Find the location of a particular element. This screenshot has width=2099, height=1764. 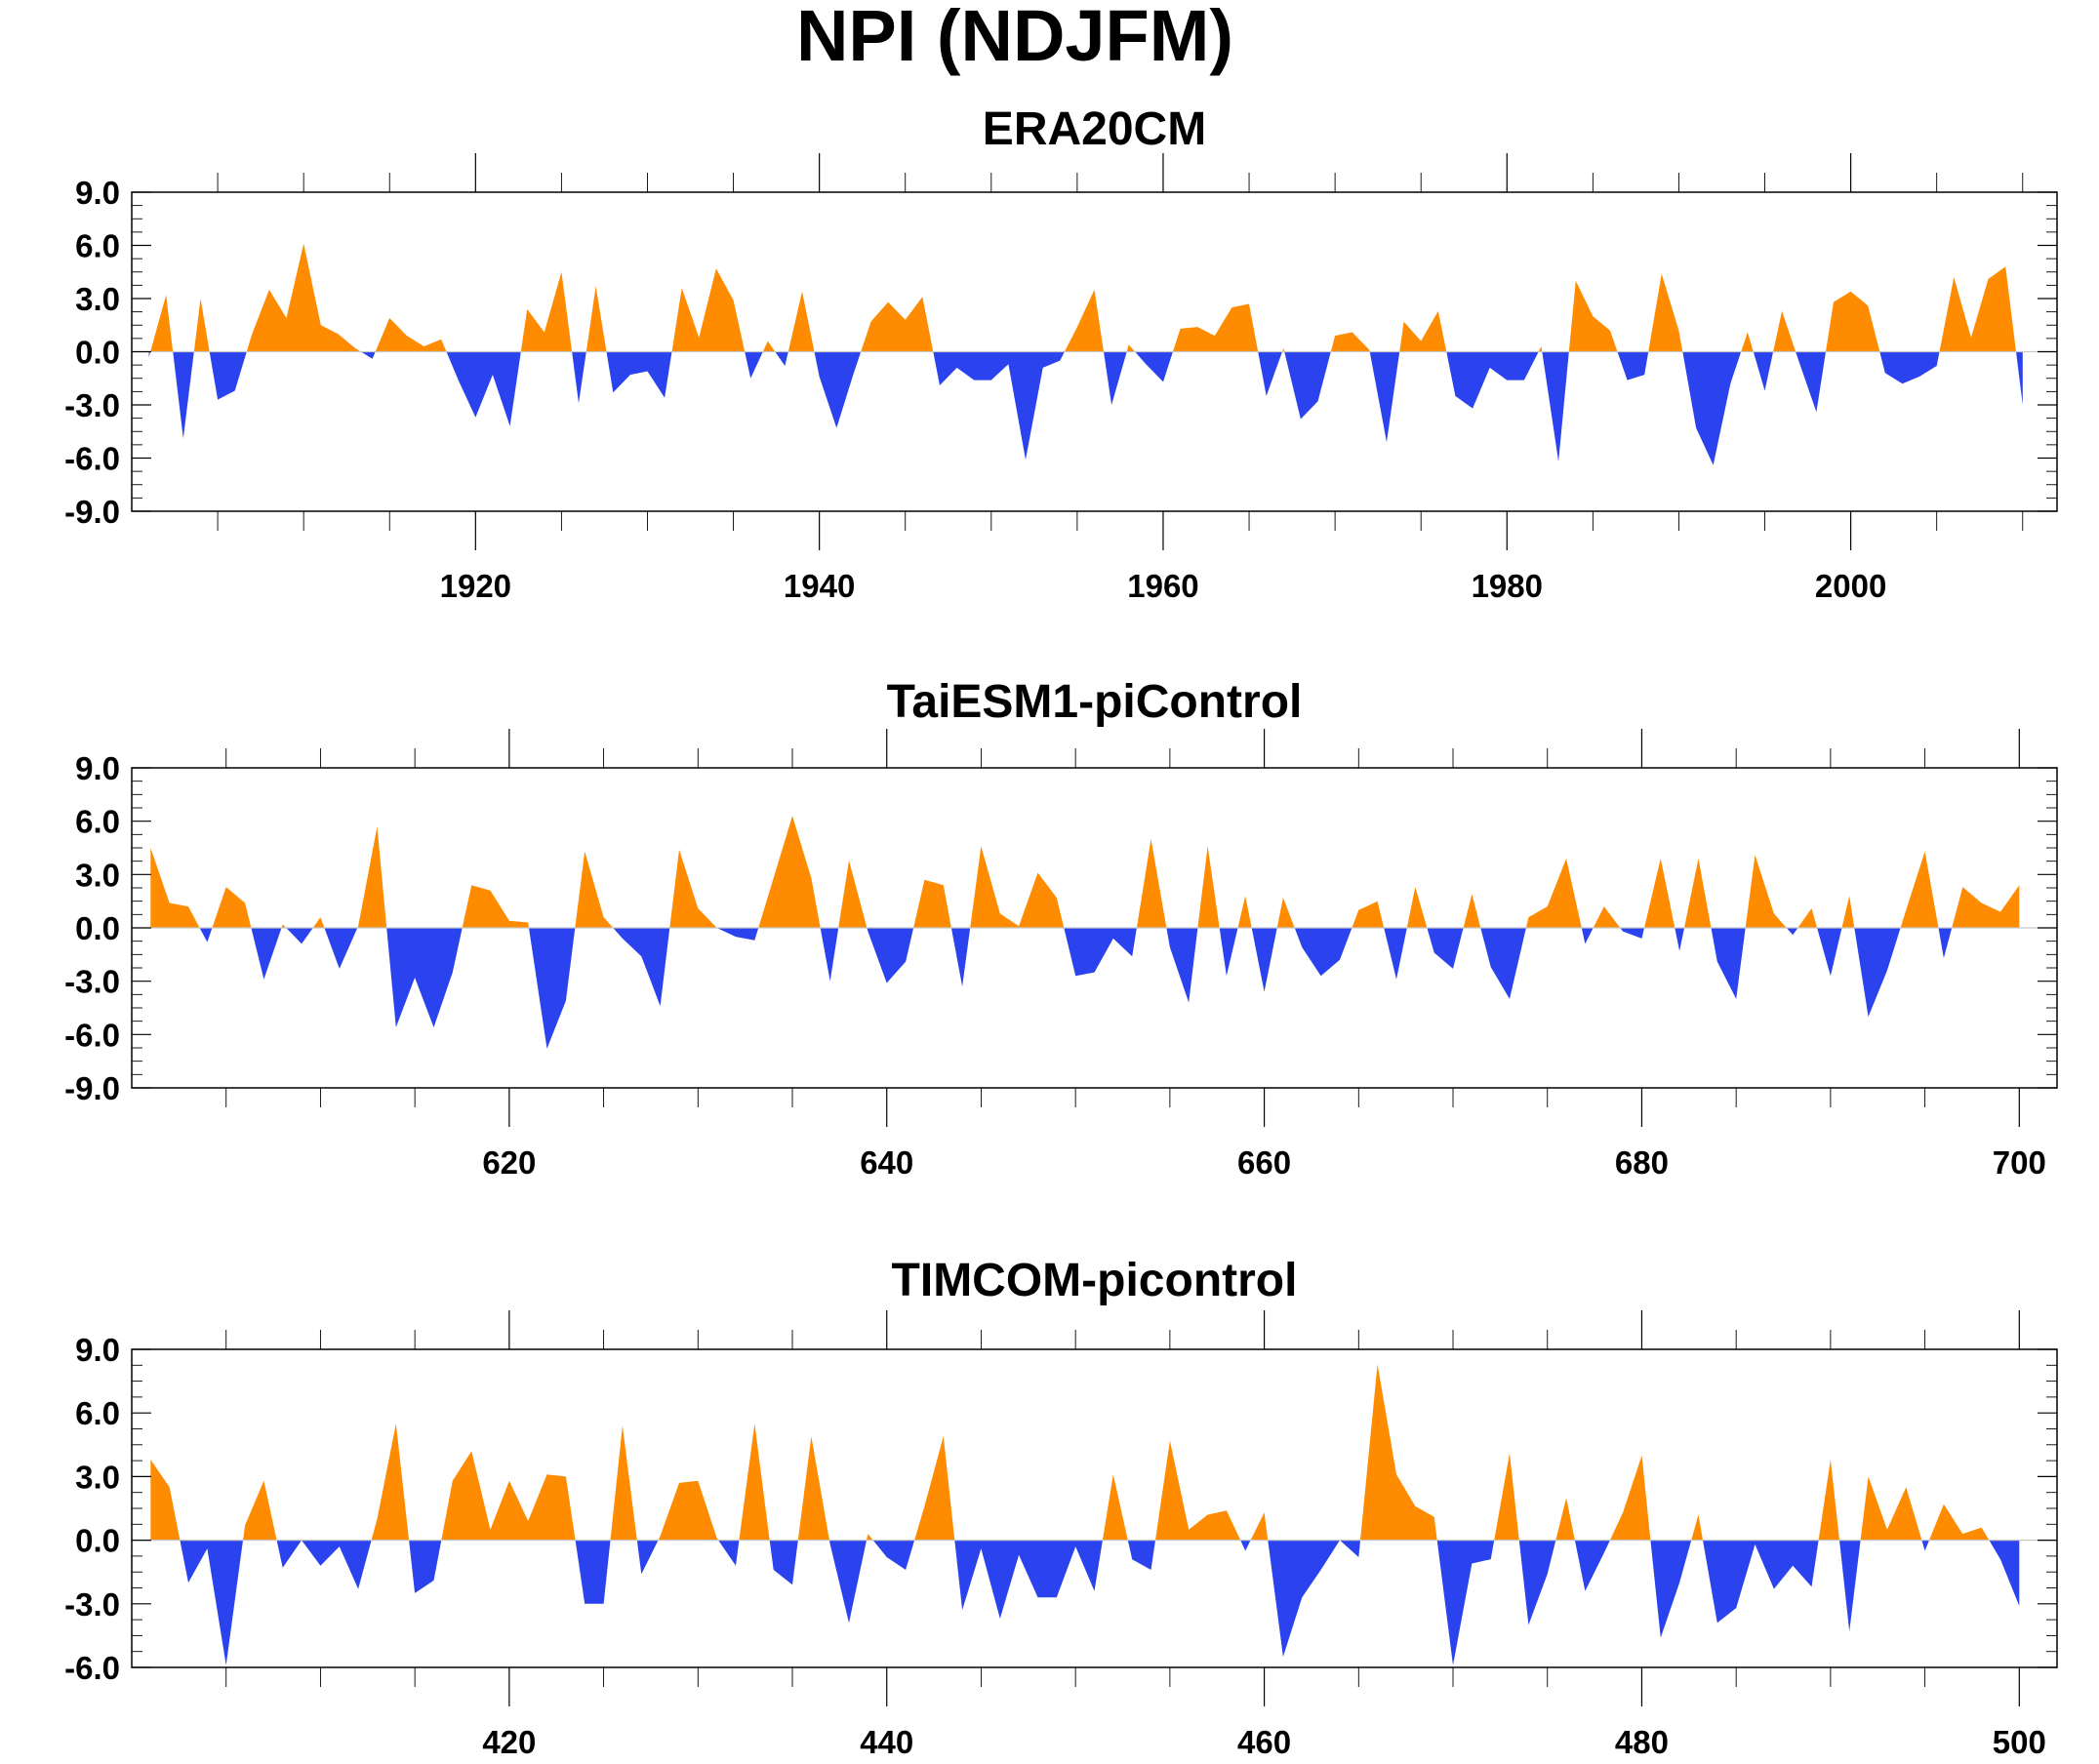

x-tick-label: 420 is located at coordinates (509, 1742).